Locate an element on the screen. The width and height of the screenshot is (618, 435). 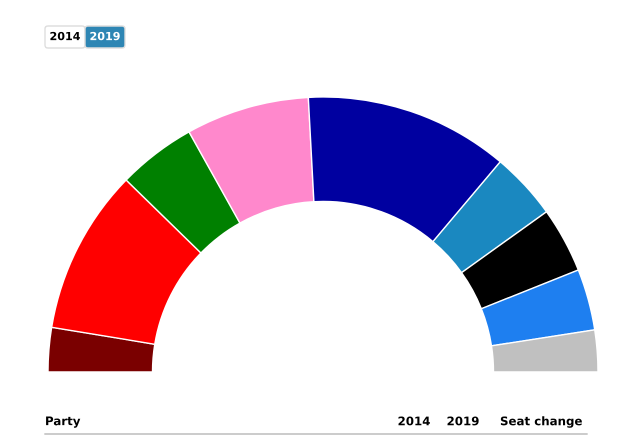
text: Seat change is located at coordinates (541, 422).